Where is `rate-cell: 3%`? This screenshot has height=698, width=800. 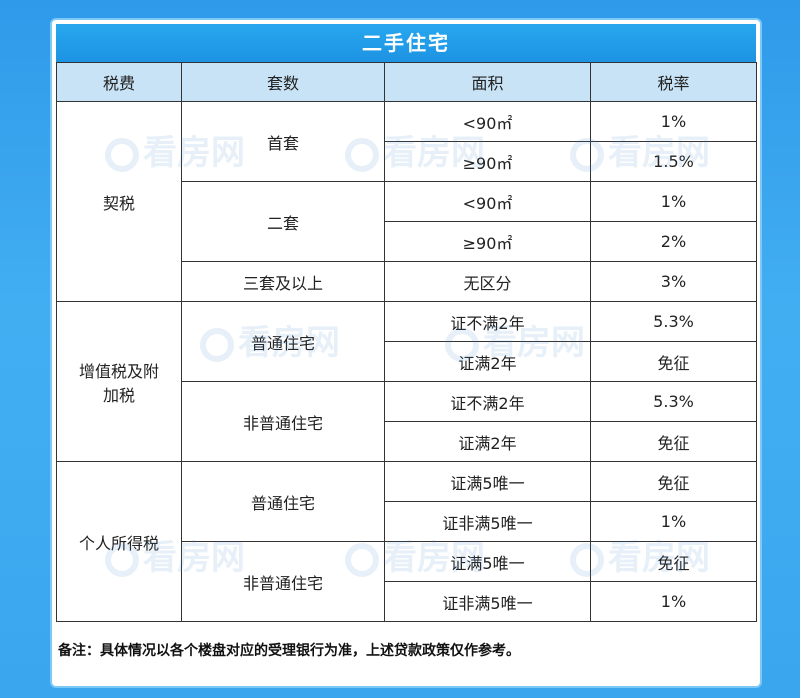 rate-cell: 3% is located at coordinates (673, 281).